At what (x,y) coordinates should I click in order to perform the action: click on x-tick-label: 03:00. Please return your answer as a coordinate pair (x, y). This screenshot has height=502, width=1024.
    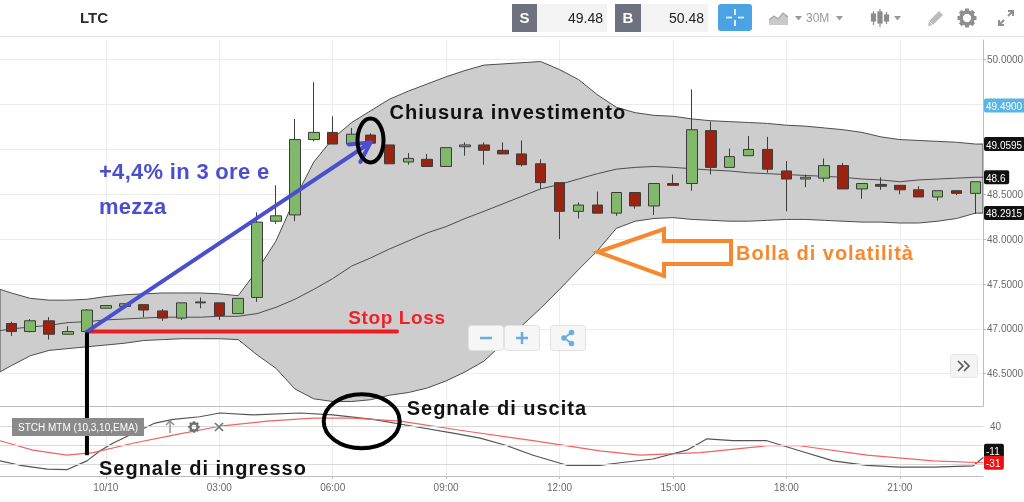
    Looking at the image, I should click on (219, 487).